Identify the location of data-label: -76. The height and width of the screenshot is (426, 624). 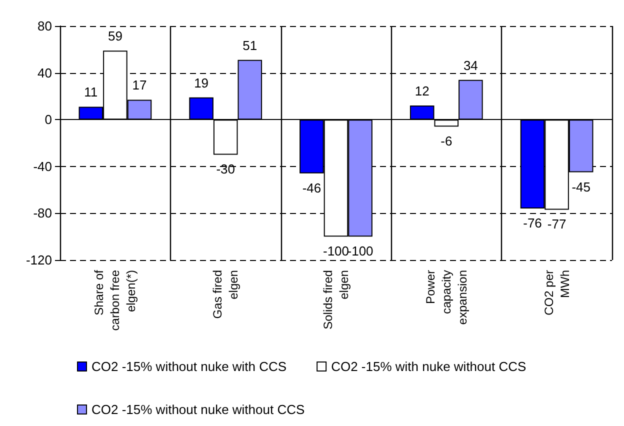
(532, 223).